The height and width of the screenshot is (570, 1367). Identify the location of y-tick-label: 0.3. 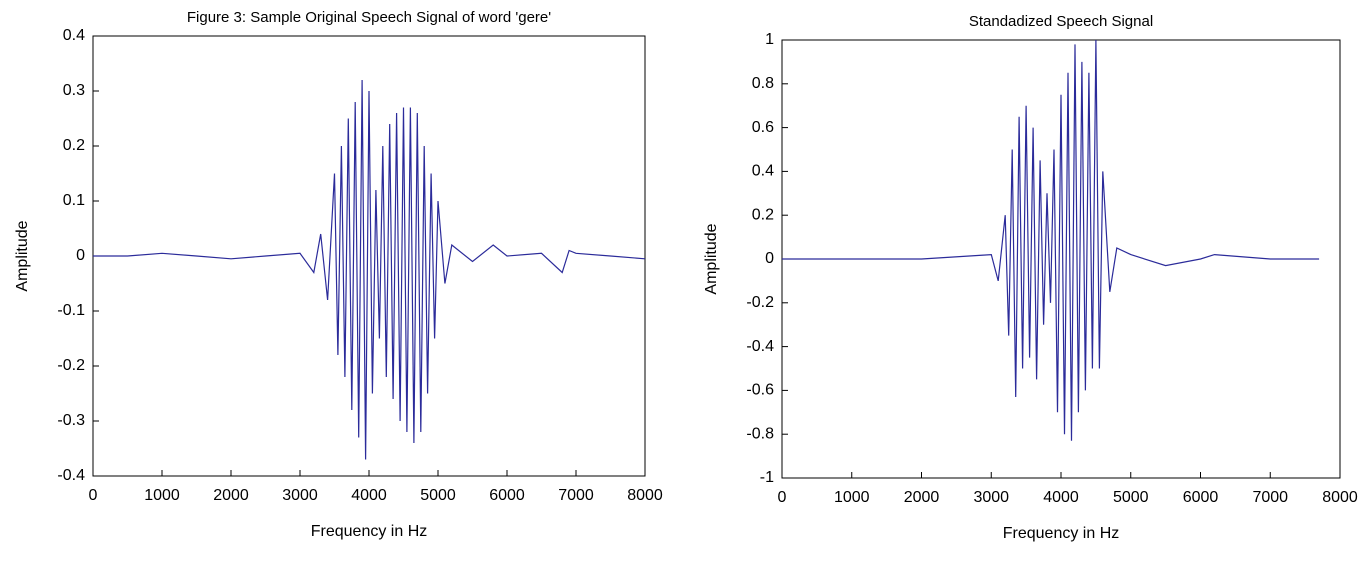
(74, 90).